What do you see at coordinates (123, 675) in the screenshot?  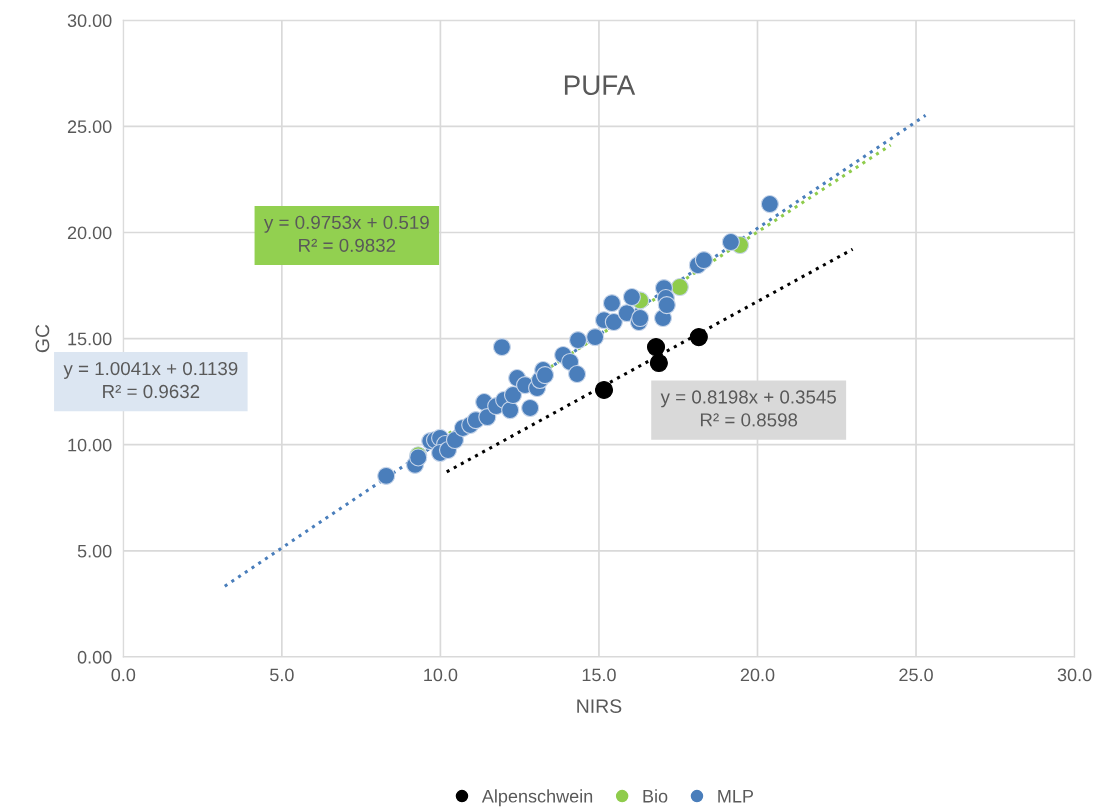 I see `x-tick-label: 0.0` at bounding box center [123, 675].